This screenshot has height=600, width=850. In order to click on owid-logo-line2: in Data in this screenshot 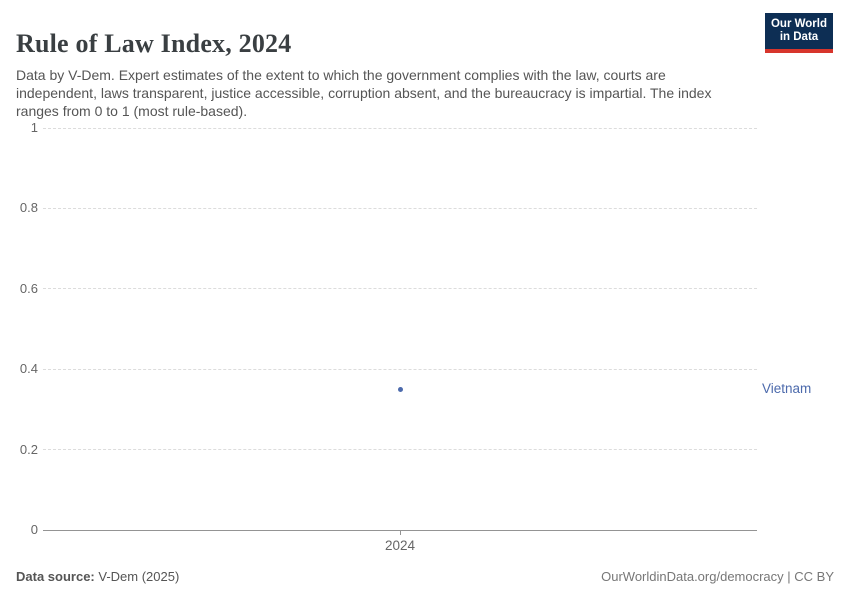, I will do `click(799, 37)`.